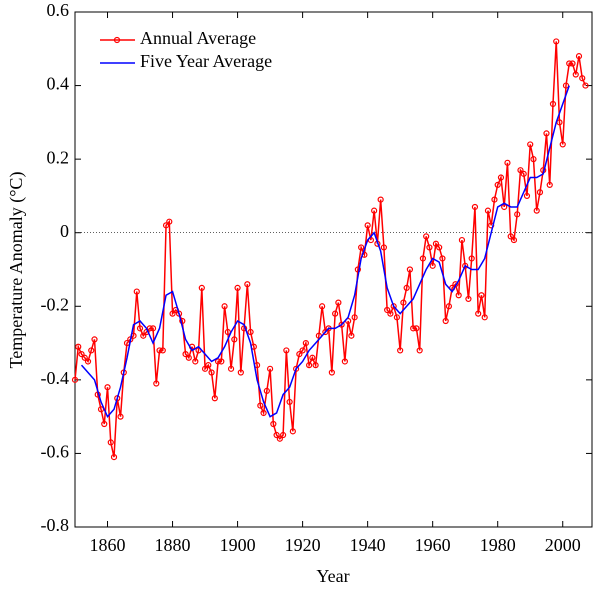  Describe the element at coordinates (198, 38) in the screenshot. I see `legend-label: Annual Average` at that location.